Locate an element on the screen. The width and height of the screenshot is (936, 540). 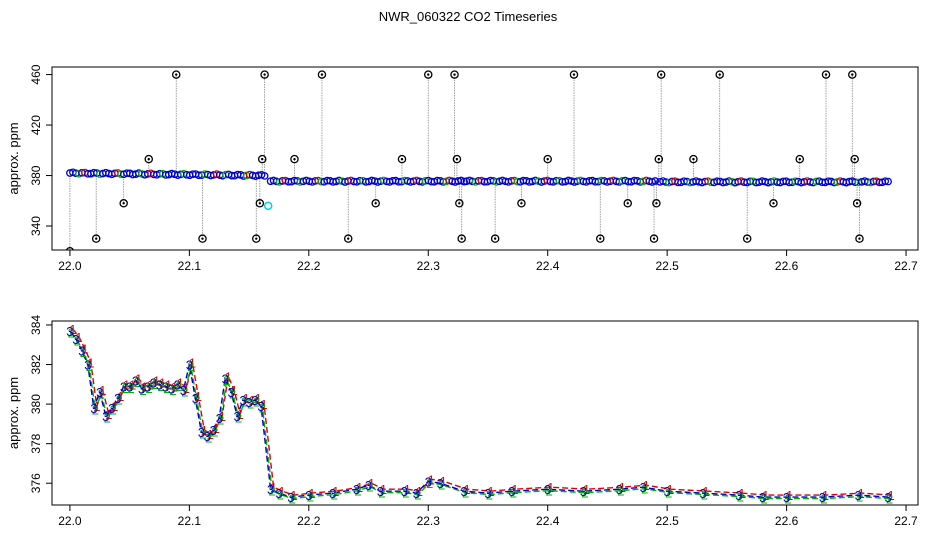
cyan-point is located at coordinates (268, 206).